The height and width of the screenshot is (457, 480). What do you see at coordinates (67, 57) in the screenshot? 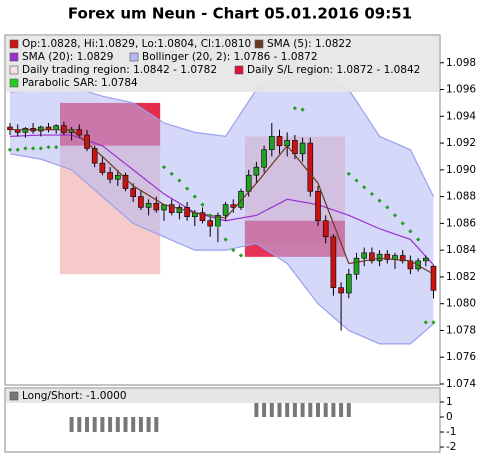
I see `legend-label: SMA (20): 1.0829` at bounding box center [67, 57].